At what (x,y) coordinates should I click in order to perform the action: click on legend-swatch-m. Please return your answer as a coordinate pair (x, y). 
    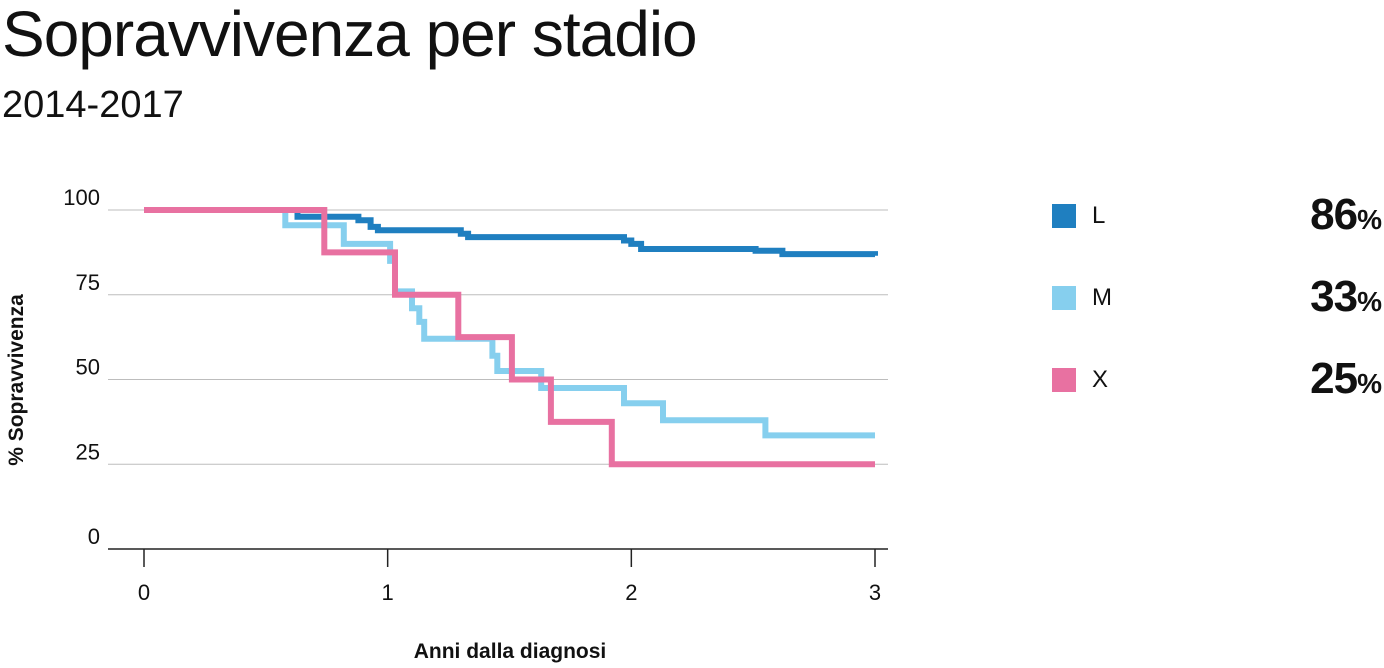
    Looking at the image, I should click on (1064, 298).